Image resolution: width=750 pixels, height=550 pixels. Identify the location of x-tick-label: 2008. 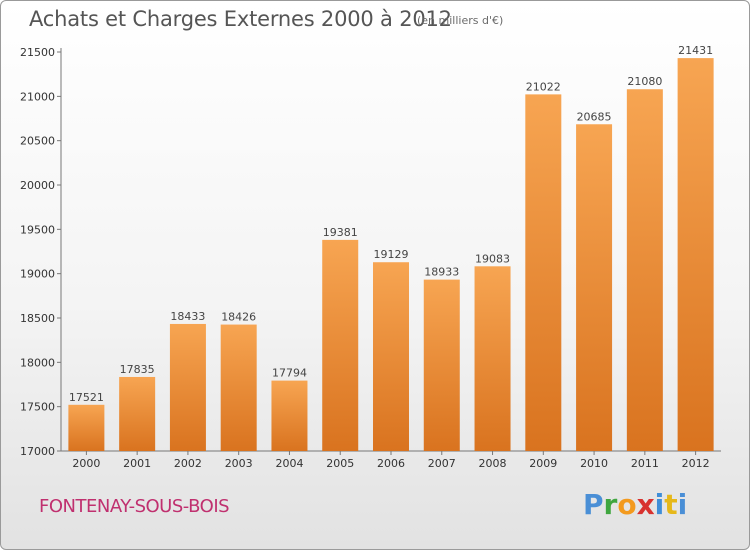
(493, 463).